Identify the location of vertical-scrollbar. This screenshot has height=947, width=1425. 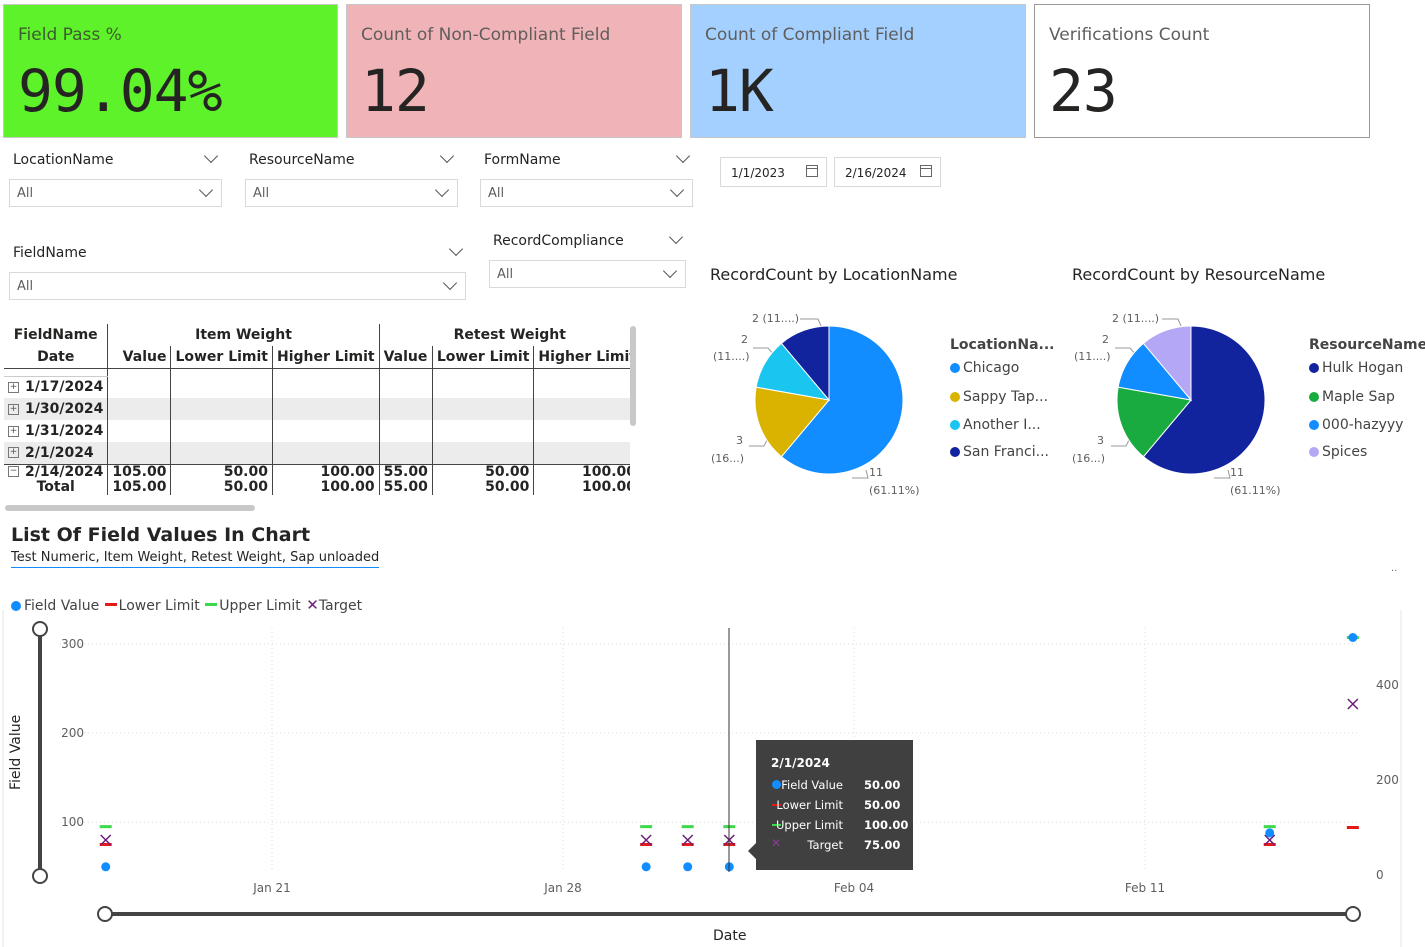
(633, 376).